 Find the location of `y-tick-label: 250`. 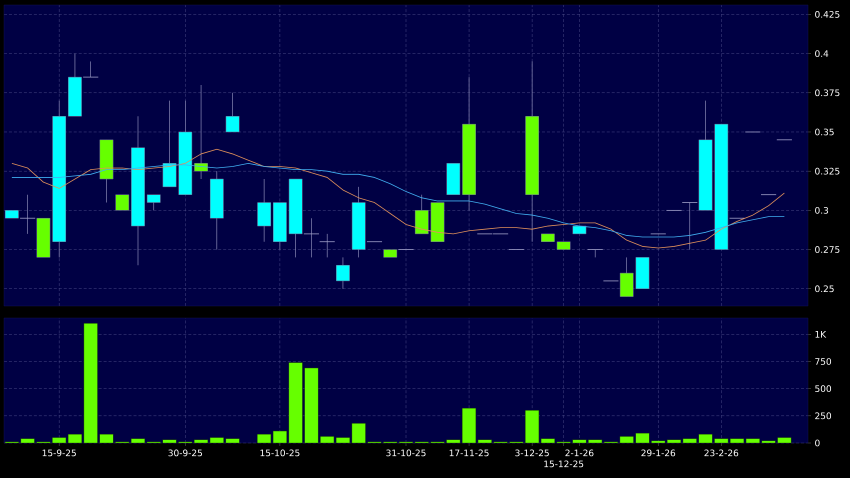

y-tick-label: 250 is located at coordinates (823, 416).